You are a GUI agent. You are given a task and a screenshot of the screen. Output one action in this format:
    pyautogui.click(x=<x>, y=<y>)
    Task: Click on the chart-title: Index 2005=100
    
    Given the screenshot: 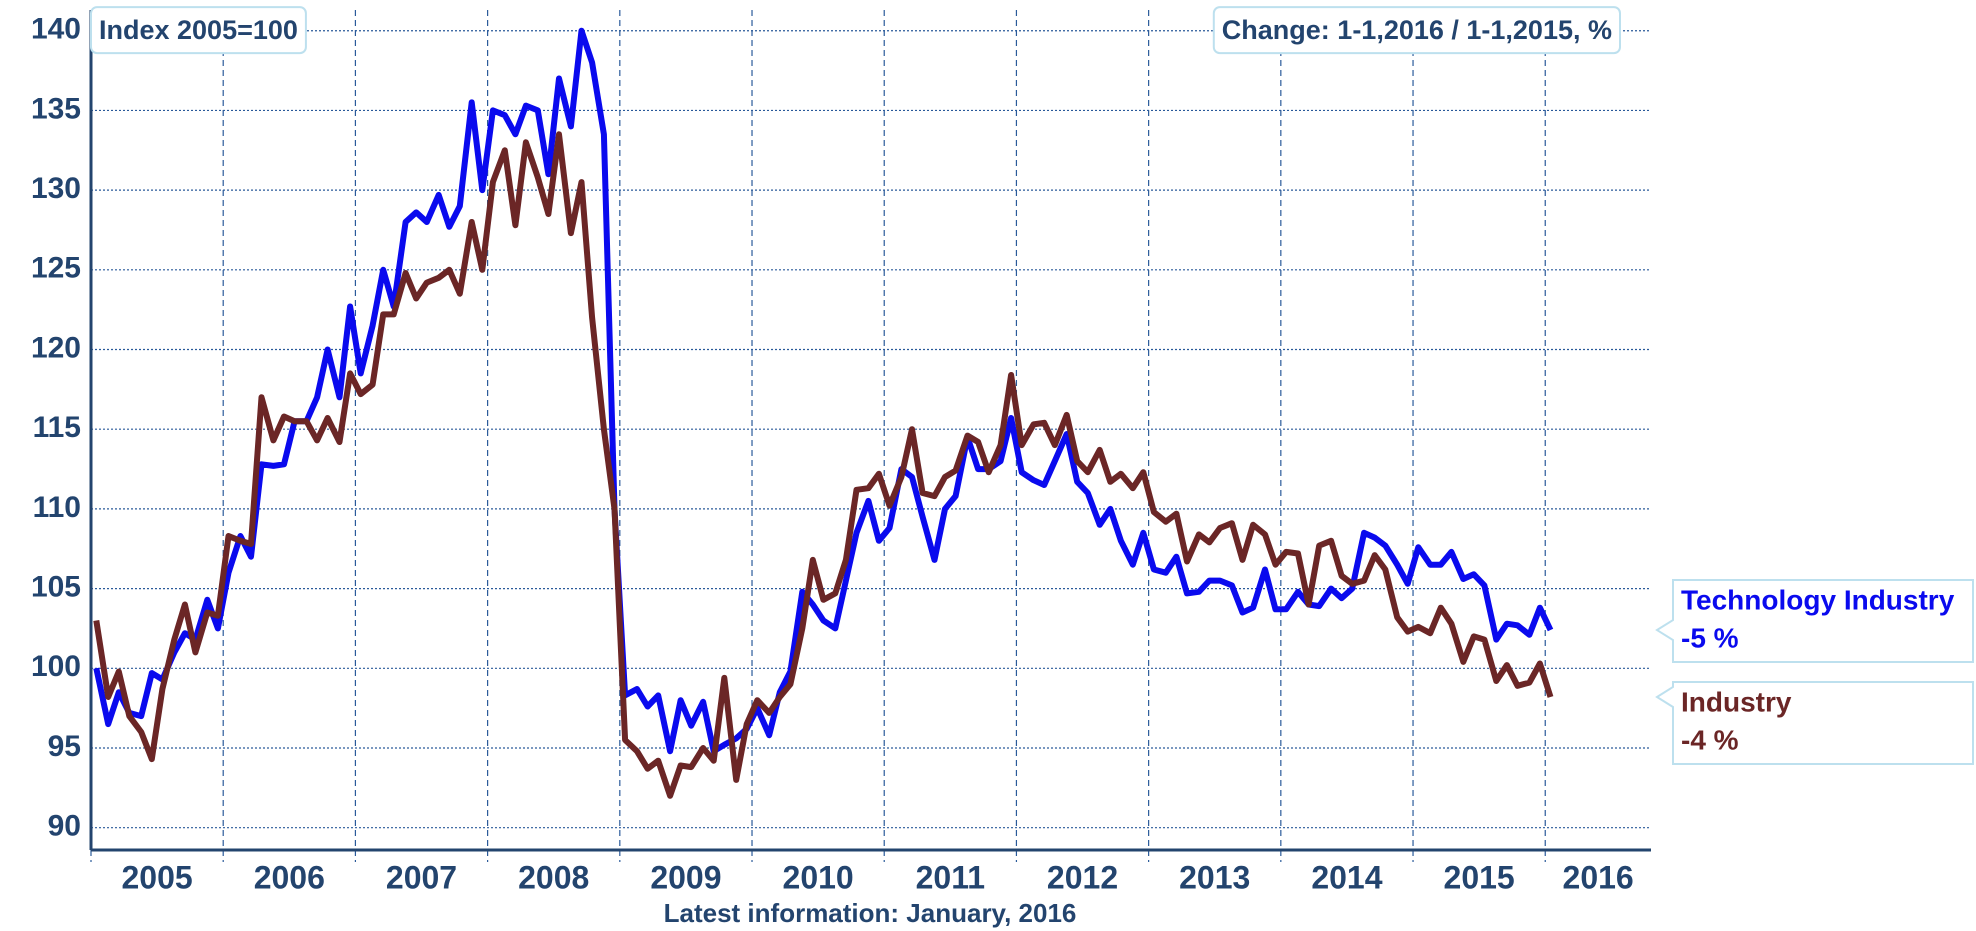 What is the action you would take?
    pyautogui.click(x=198, y=30)
    